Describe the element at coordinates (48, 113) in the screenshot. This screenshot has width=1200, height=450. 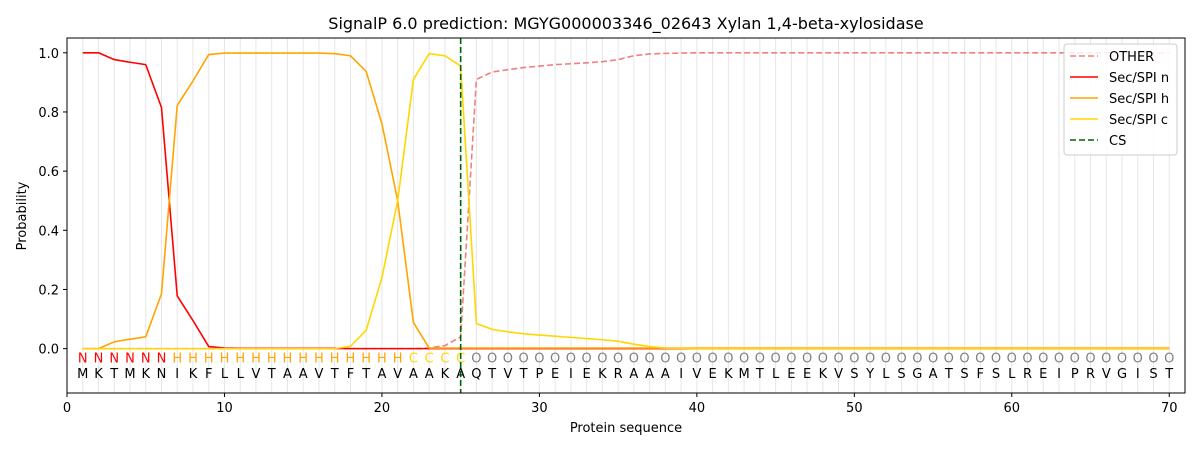
I see `y-tick-label: 0.8` at that location.